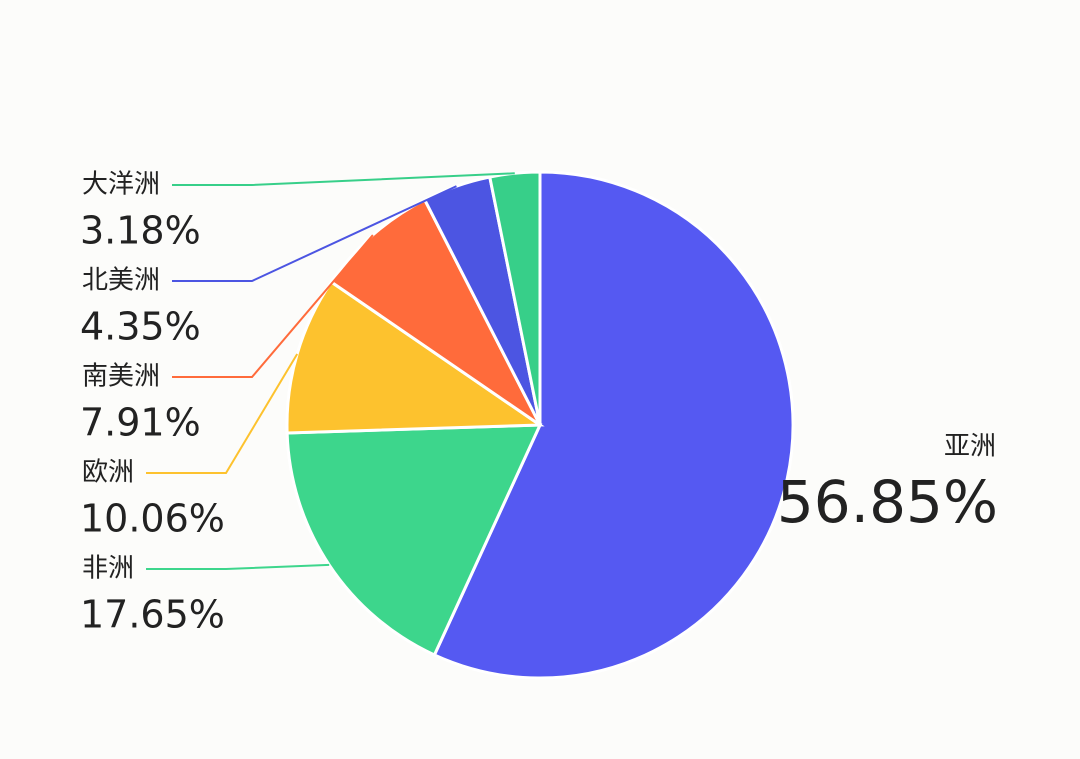 This screenshot has height=759, width=1080. Describe the element at coordinates (152, 519) in the screenshot. I see `slice-value-label: 10.06%` at that location.